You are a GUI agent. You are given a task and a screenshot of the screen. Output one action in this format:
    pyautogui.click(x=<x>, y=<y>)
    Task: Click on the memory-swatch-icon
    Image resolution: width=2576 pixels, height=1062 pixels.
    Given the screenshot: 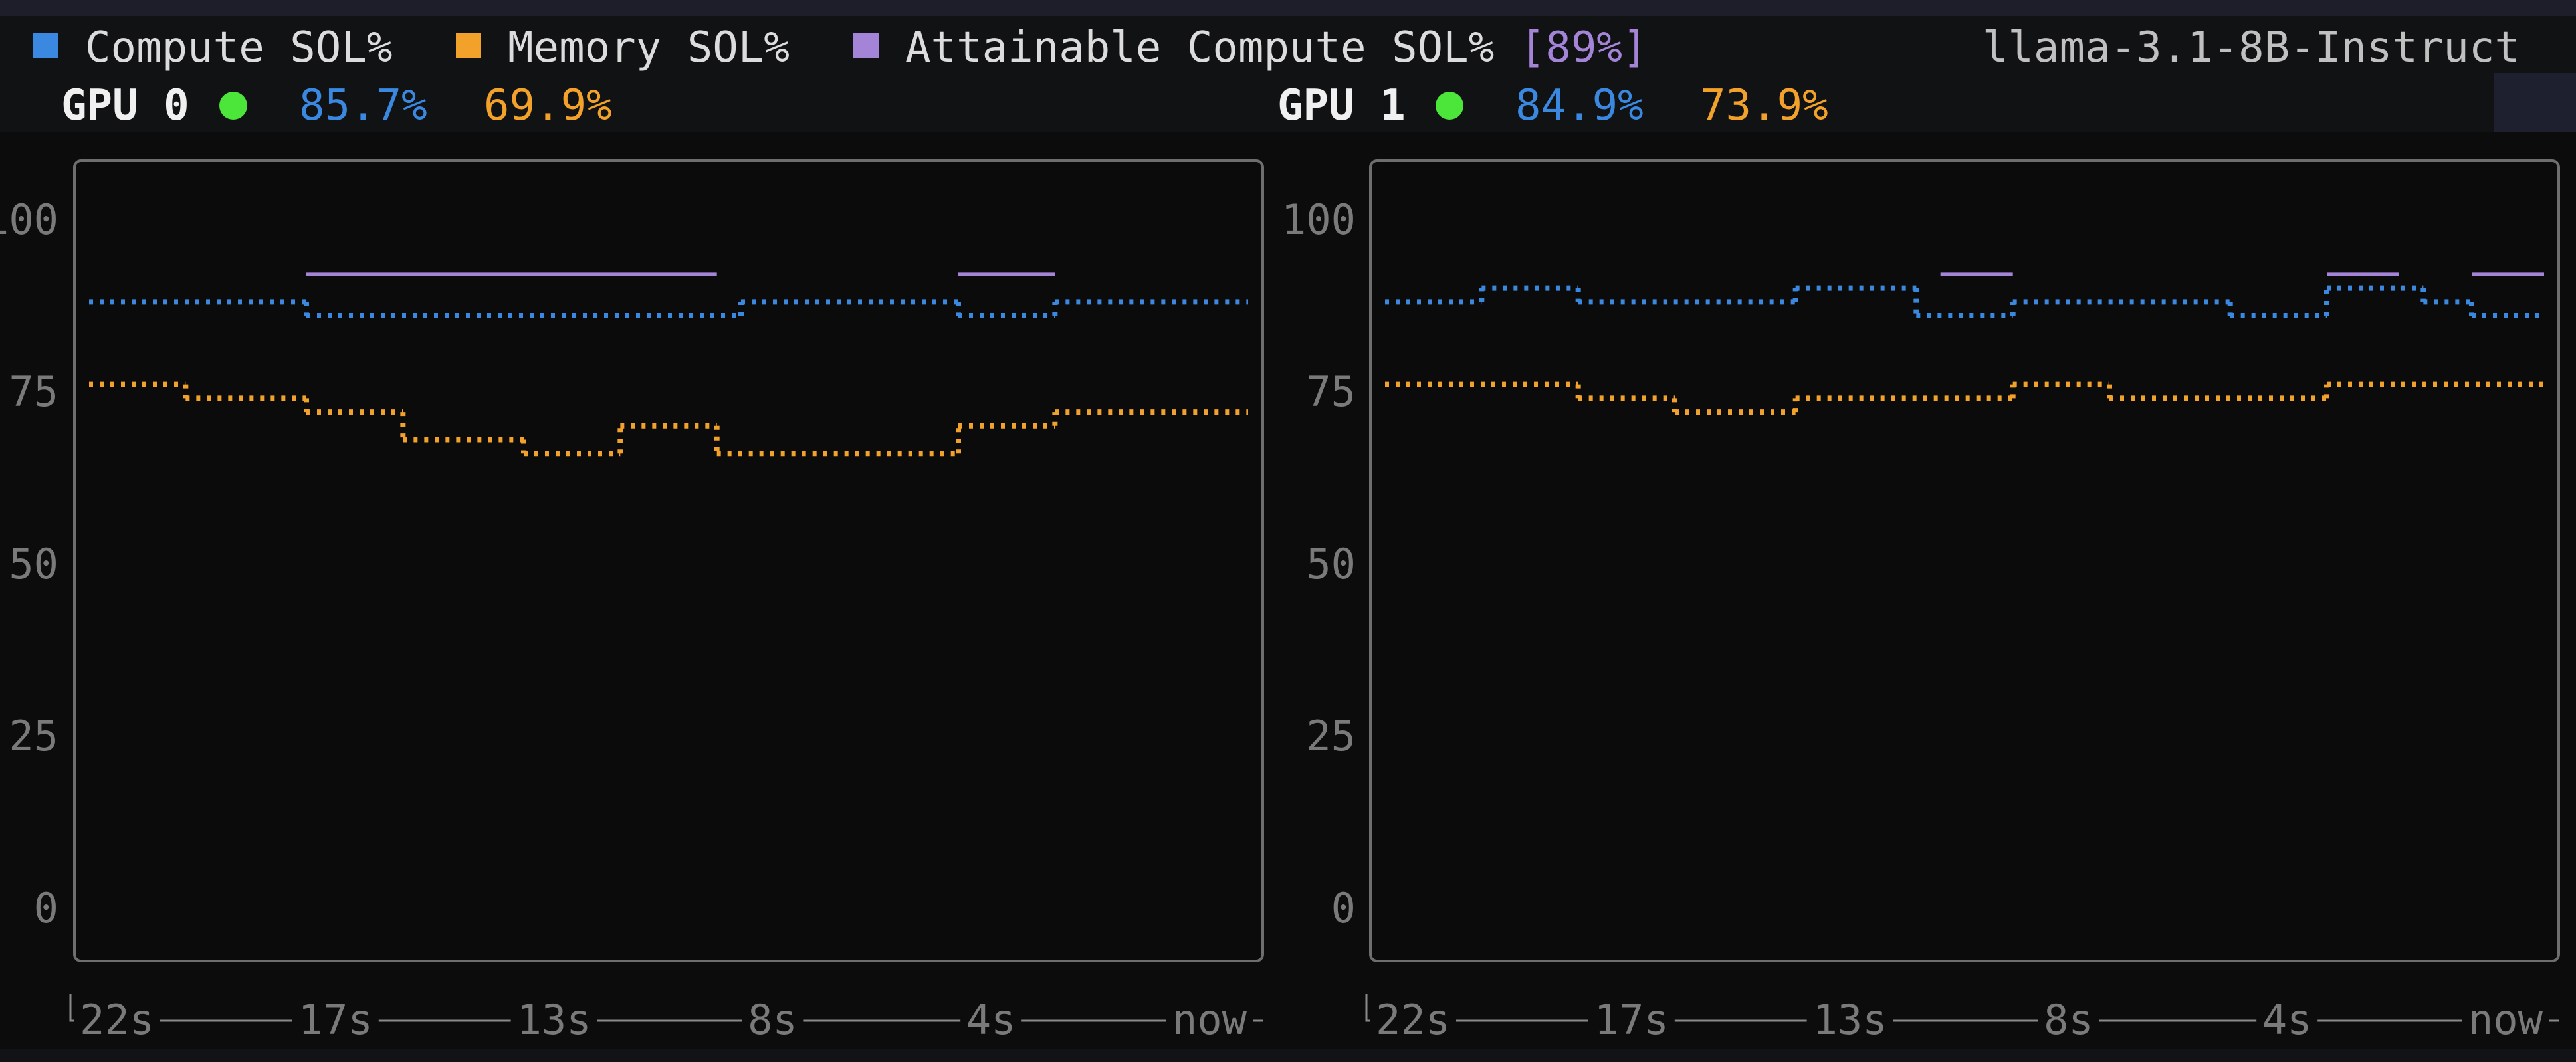 What is the action you would take?
    pyautogui.click(x=468, y=46)
    